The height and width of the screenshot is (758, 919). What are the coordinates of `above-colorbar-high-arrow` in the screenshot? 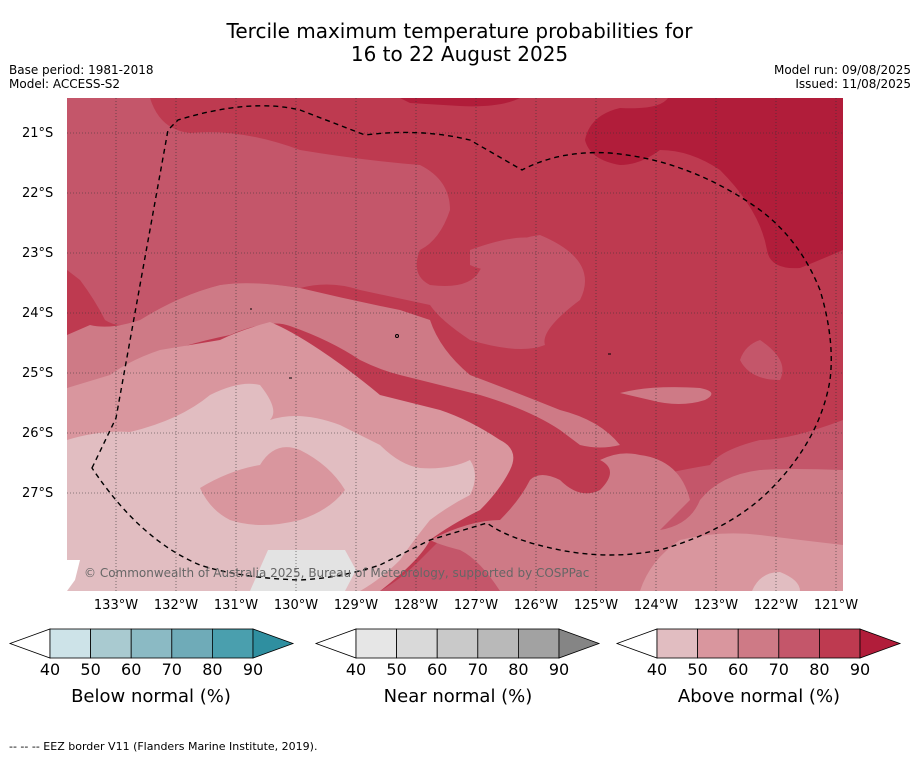 It's located at (880, 643).